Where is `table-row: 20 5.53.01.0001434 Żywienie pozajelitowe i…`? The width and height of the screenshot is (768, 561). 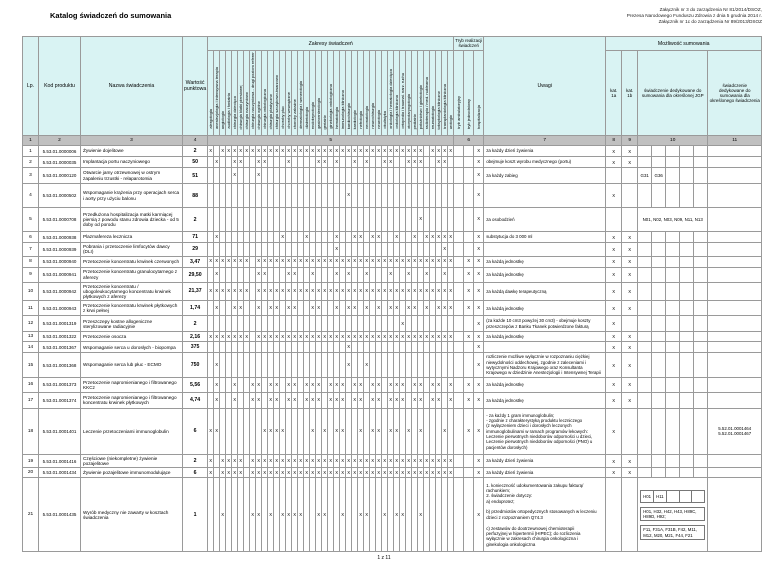 table-row: 20 5.53.01.0001434 Żywienie pozajelitowe i… is located at coordinates (392, 473).